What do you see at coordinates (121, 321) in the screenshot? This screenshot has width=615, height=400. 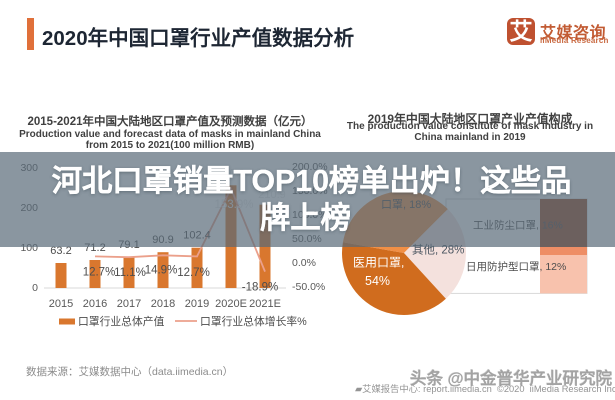 I see `svg-text: 口罩行业总体产值` at bounding box center [121, 321].